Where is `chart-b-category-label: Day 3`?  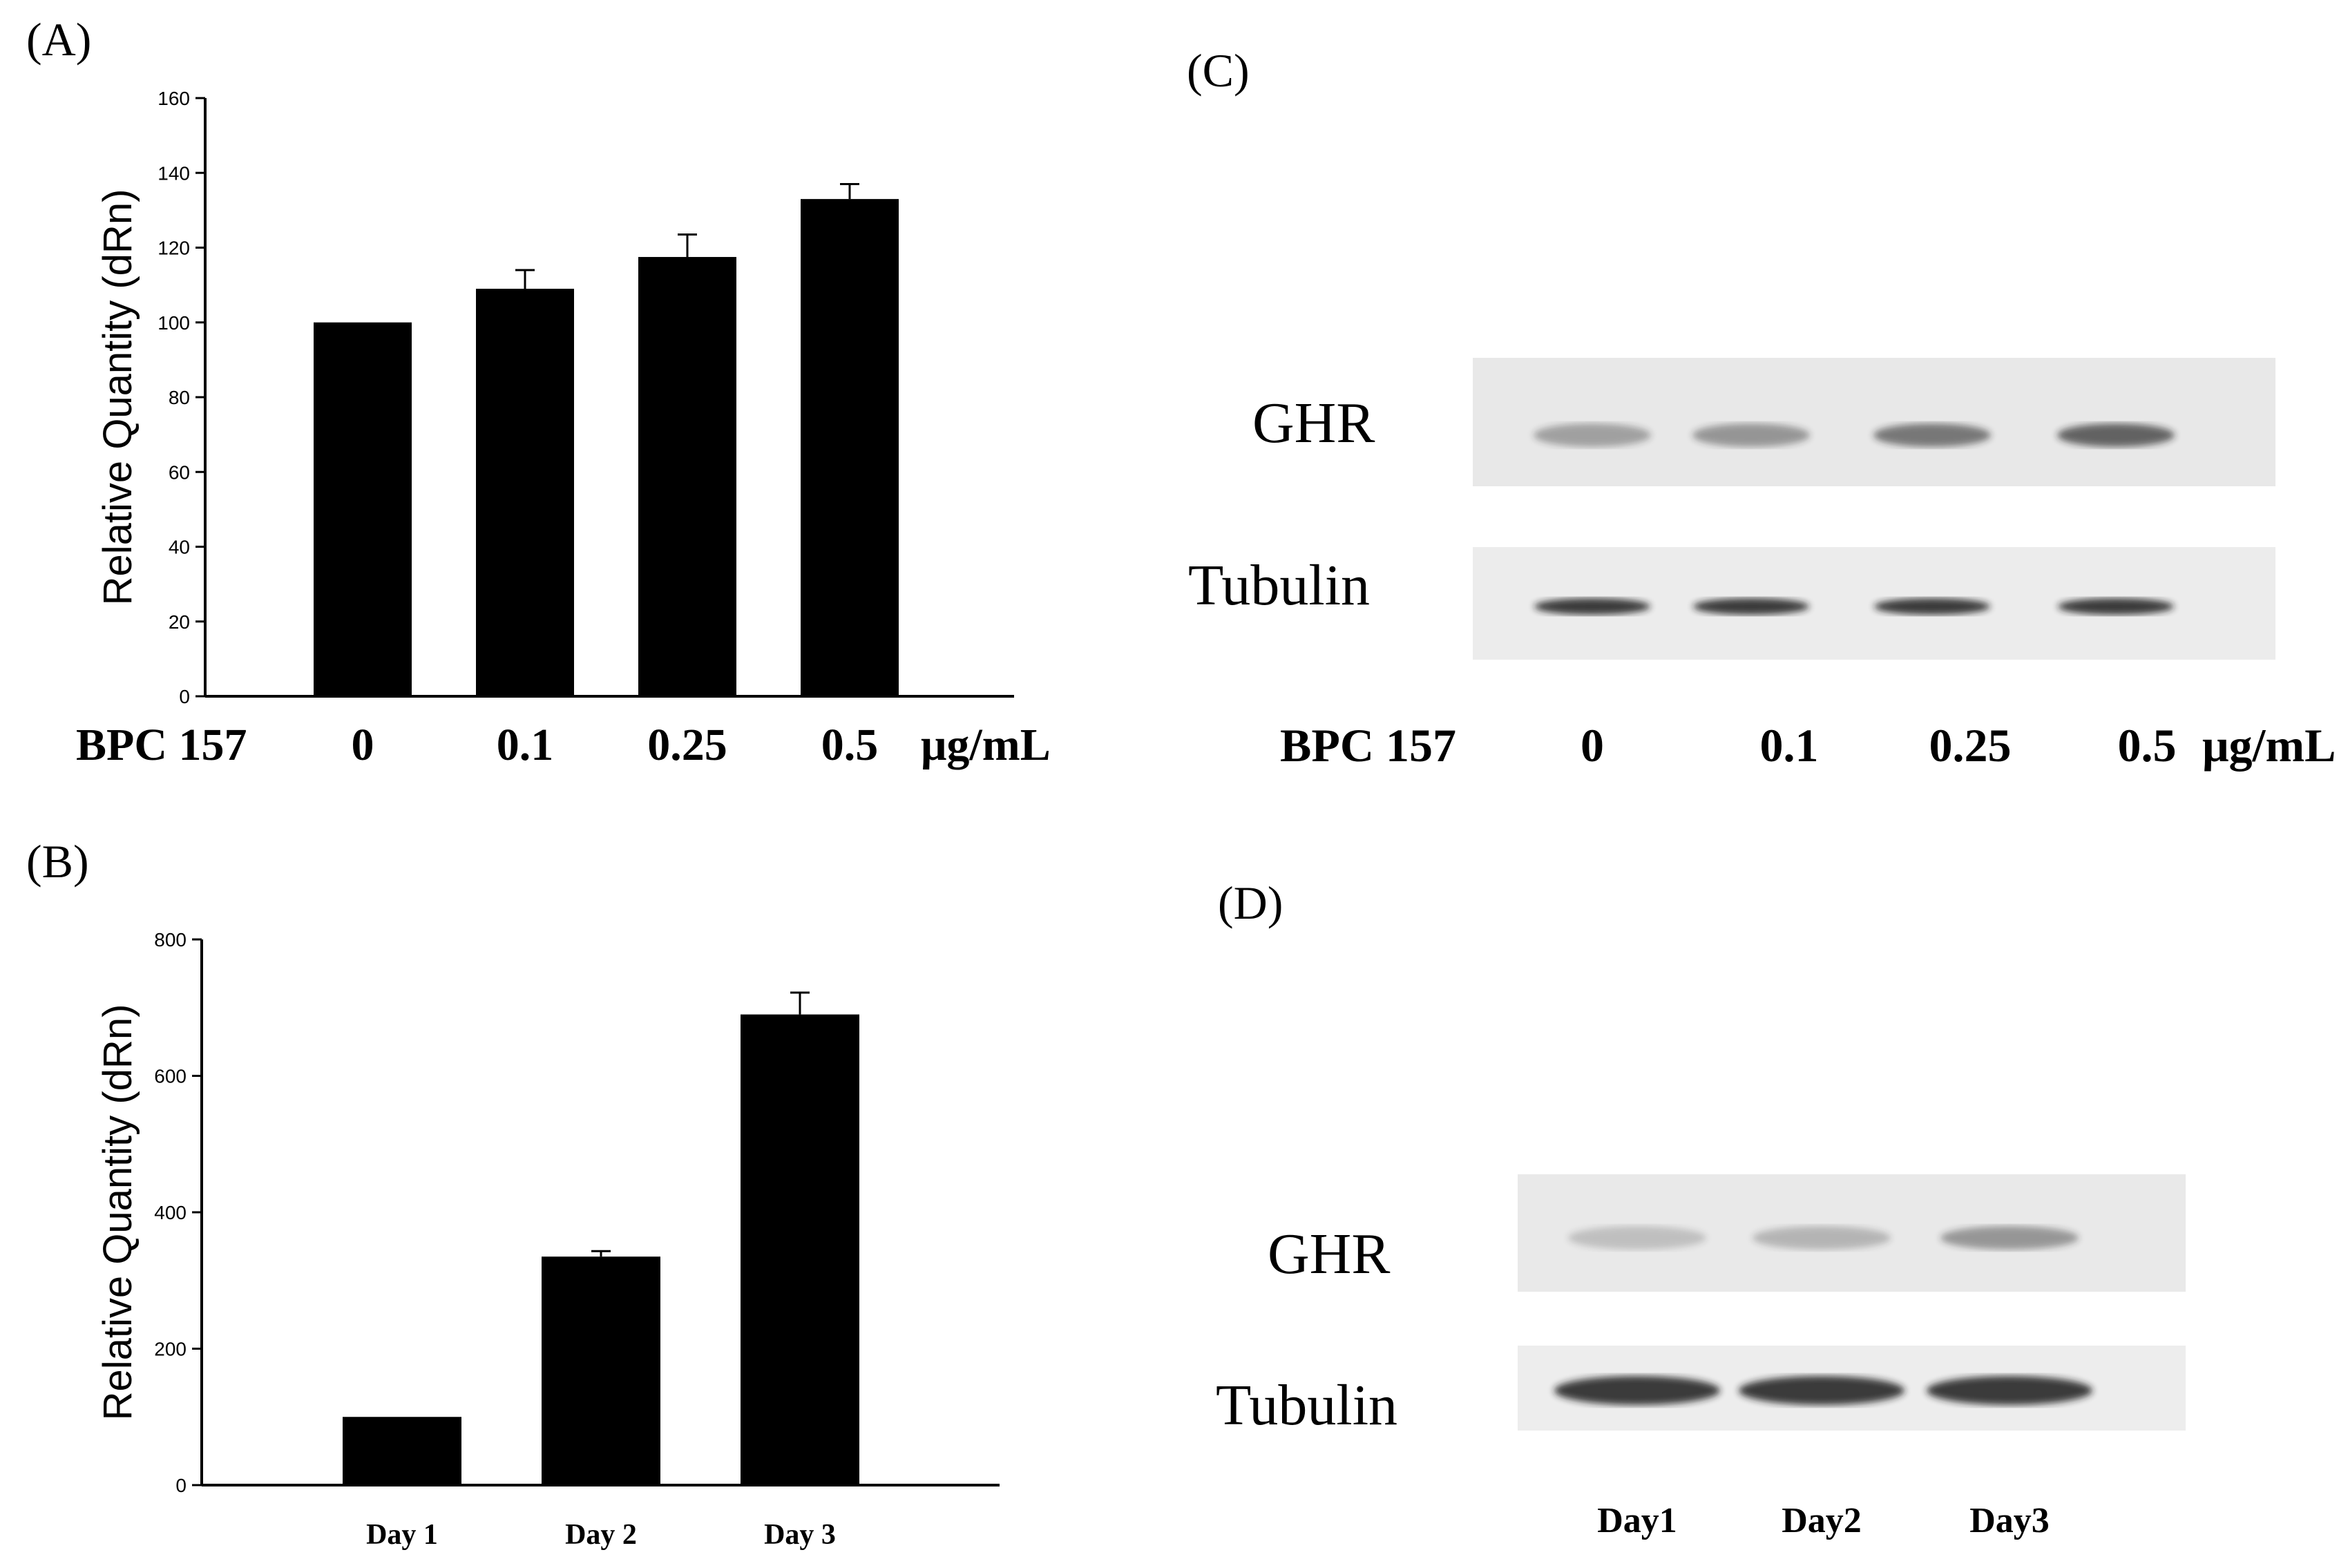
chart-b-category-label: Day 3 is located at coordinates (800, 1535).